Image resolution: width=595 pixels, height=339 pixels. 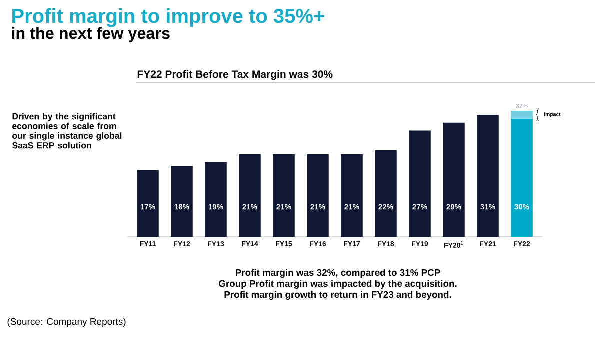 What do you see at coordinates (338, 295) in the screenshot?
I see `text: Profit margin growth to return in FY23 and beyond.` at bounding box center [338, 295].